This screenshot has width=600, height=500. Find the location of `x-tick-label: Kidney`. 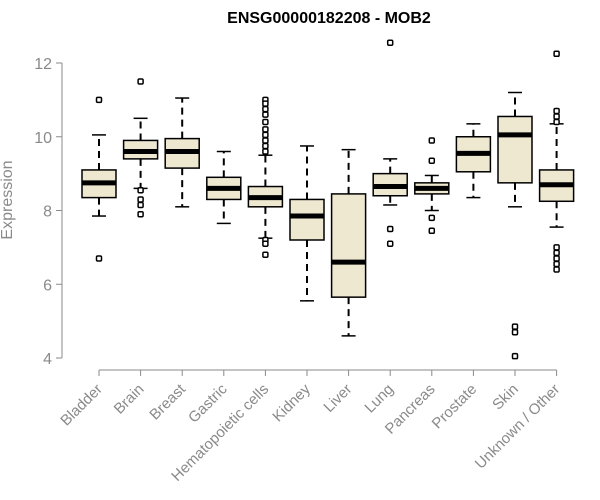

x-tick-label: Kidney is located at coordinates (291, 402).